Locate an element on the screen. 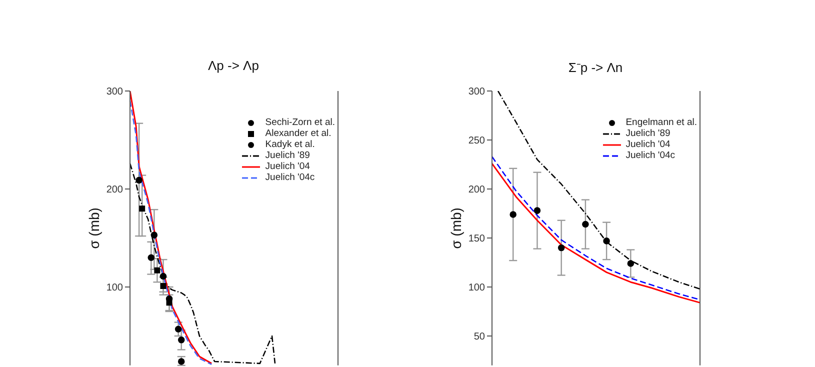 The image size is (815, 367). chart-title: Λp -> Λp is located at coordinates (233, 65).